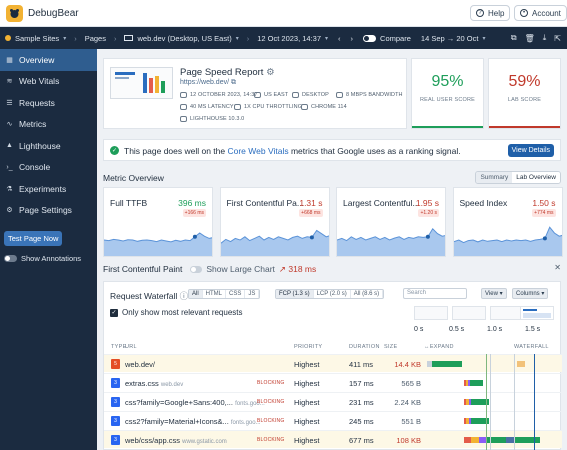  Describe the element at coordinates (176, 312) in the screenshot. I see `relevant-requests-checkbox: ✓ Only show most relevant requests` at that location.